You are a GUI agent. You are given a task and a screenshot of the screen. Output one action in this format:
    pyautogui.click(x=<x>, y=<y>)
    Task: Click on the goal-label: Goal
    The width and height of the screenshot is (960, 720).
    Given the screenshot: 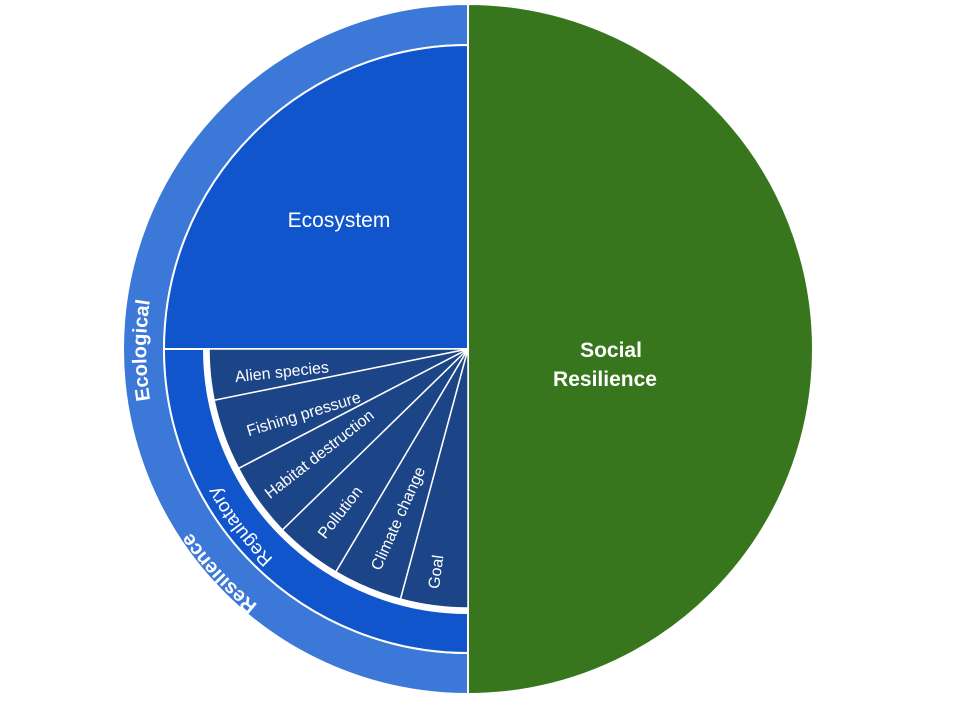 What is the action you would take?
    pyautogui.click(x=437, y=572)
    